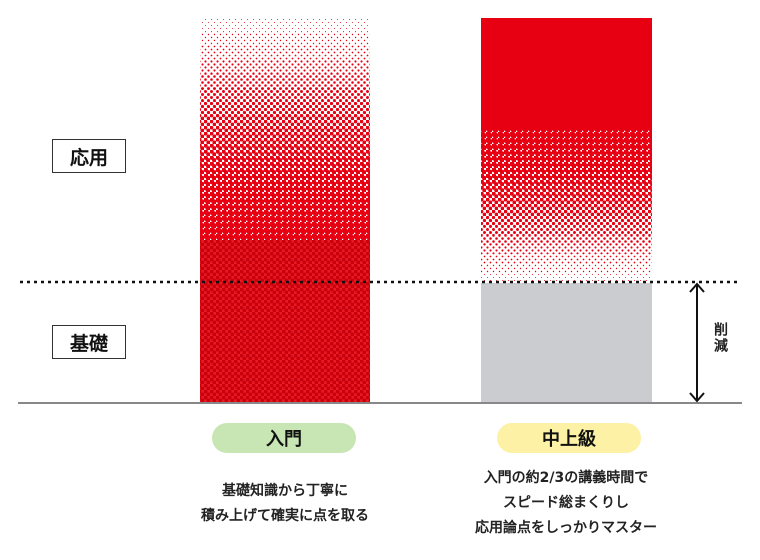 The image size is (760, 560). What do you see at coordinates (569, 438) in the screenshot?
I see `course-name: 中上級` at bounding box center [569, 438].